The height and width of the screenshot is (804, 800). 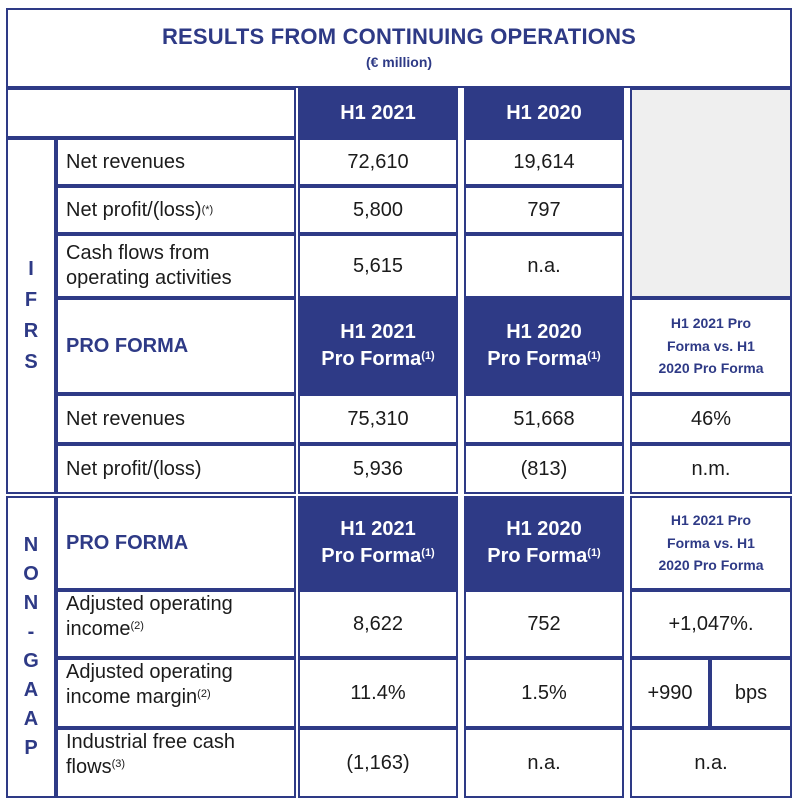 What do you see at coordinates (31, 661) in the screenshot?
I see `side-letter: G` at bounding box center [31, 661].